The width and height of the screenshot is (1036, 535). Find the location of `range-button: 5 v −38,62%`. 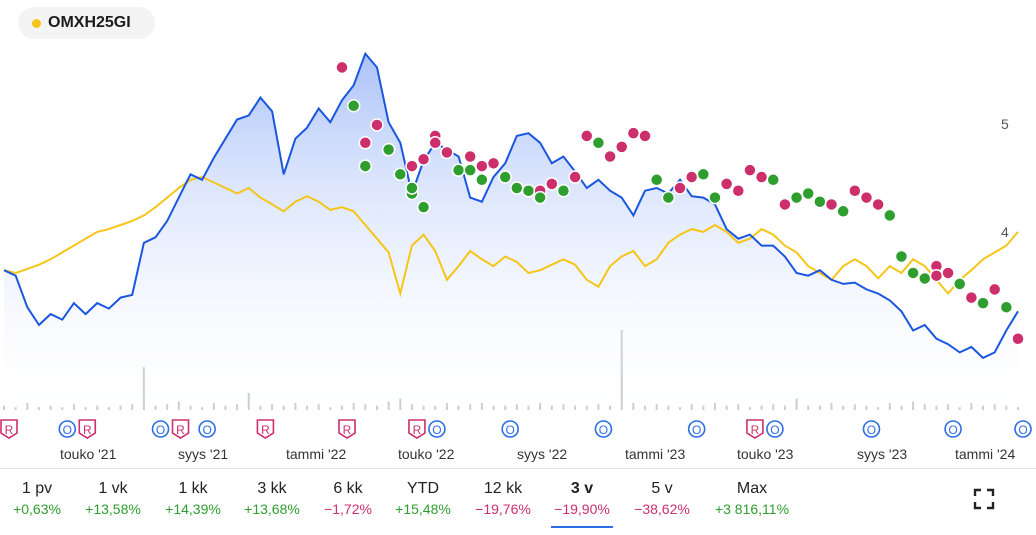

range-button: 5 v −38,62% is located at coordinates (662, 500).